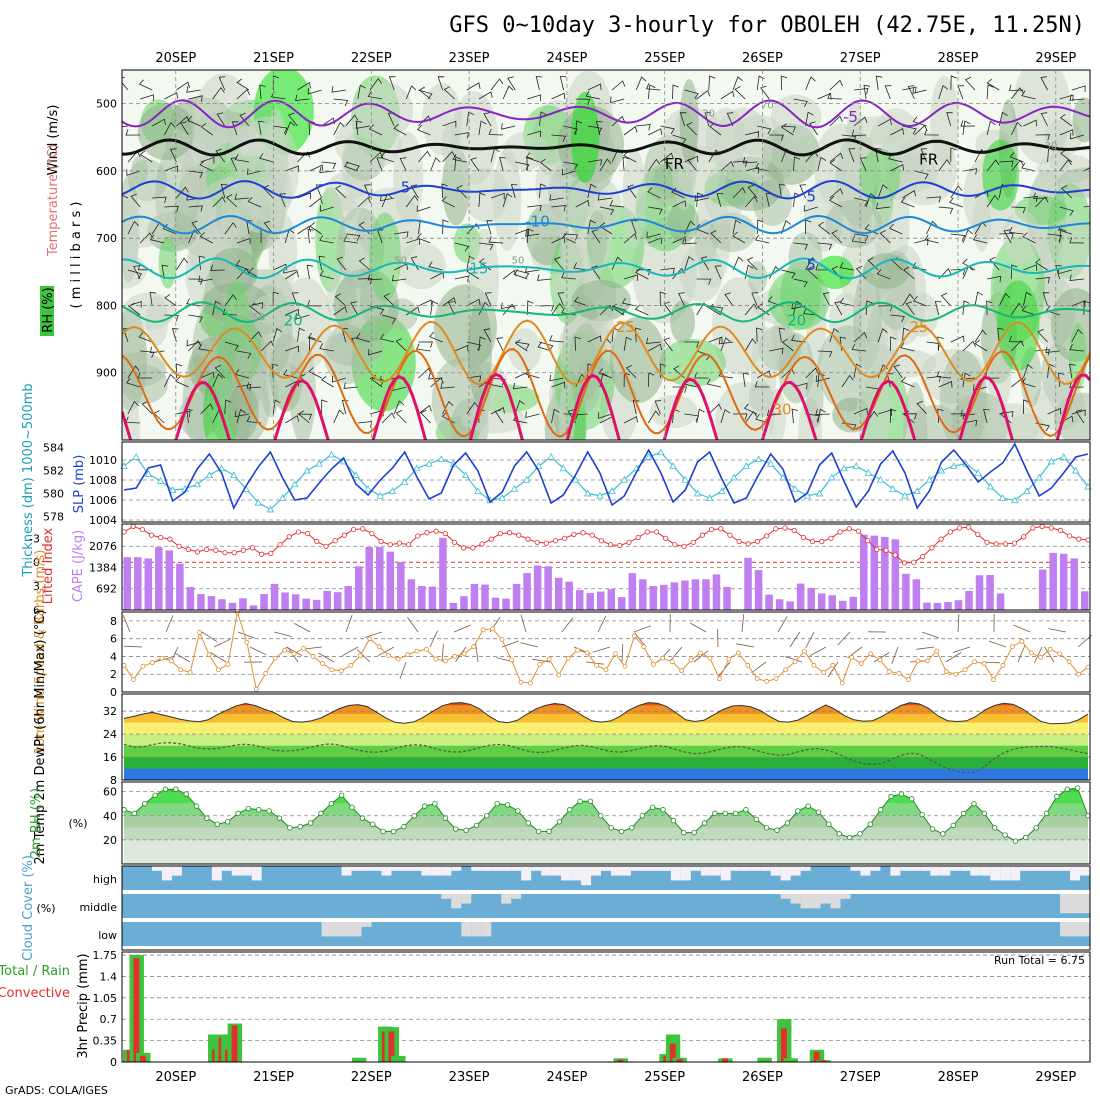 This screenshot has height=1100, width=1100. I want to click on thickness-tick-label: 578, so click(53, 516).